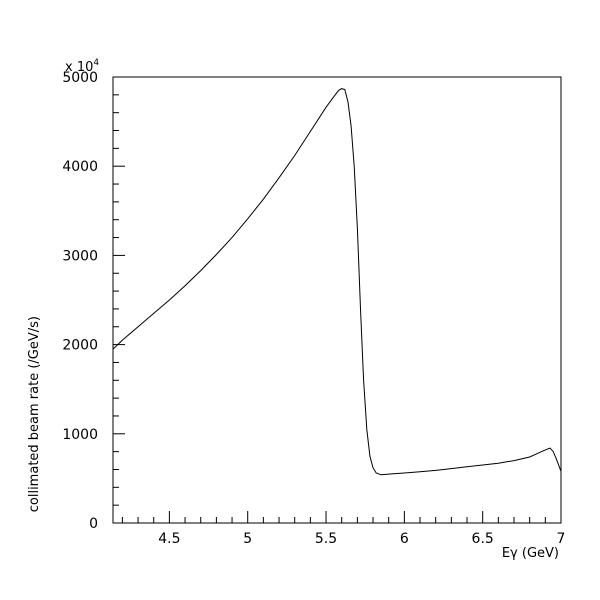  Describe the element at coordinates (96, 63) in the screenshot. I see `y-multiplier-exponent: 4` at that location.